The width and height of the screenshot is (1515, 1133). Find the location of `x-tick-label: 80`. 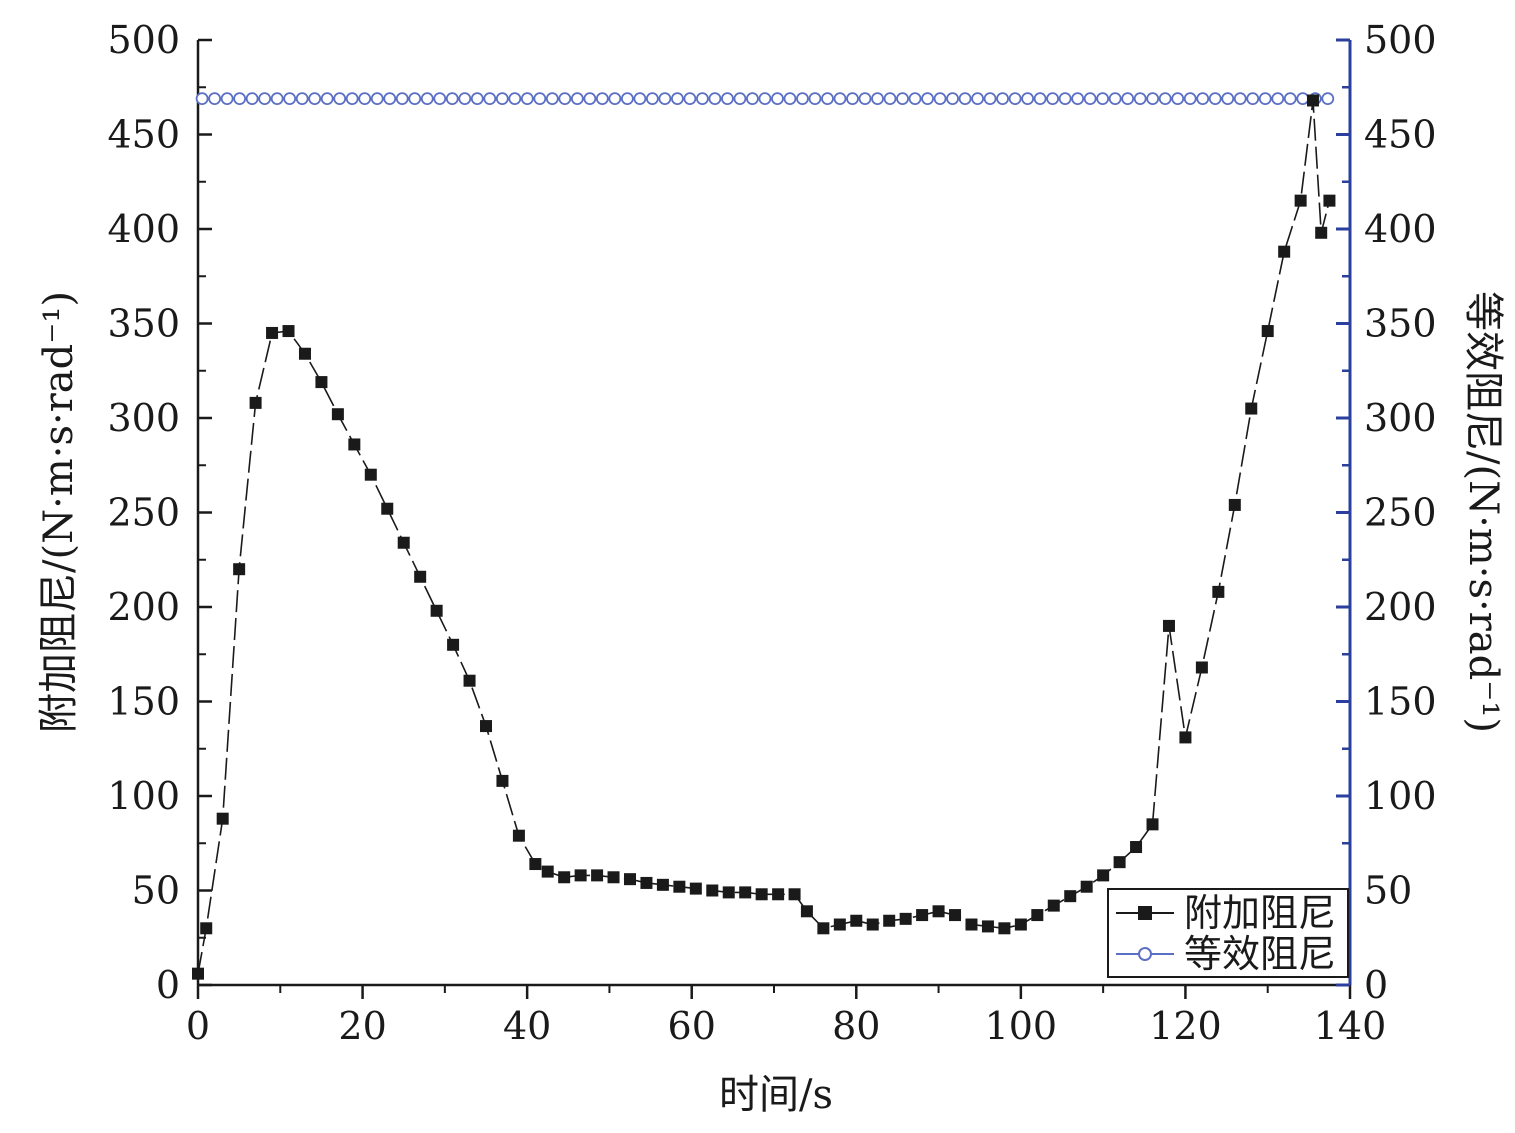

x-tick-label: 80 is located at coordinates (856, 1026).